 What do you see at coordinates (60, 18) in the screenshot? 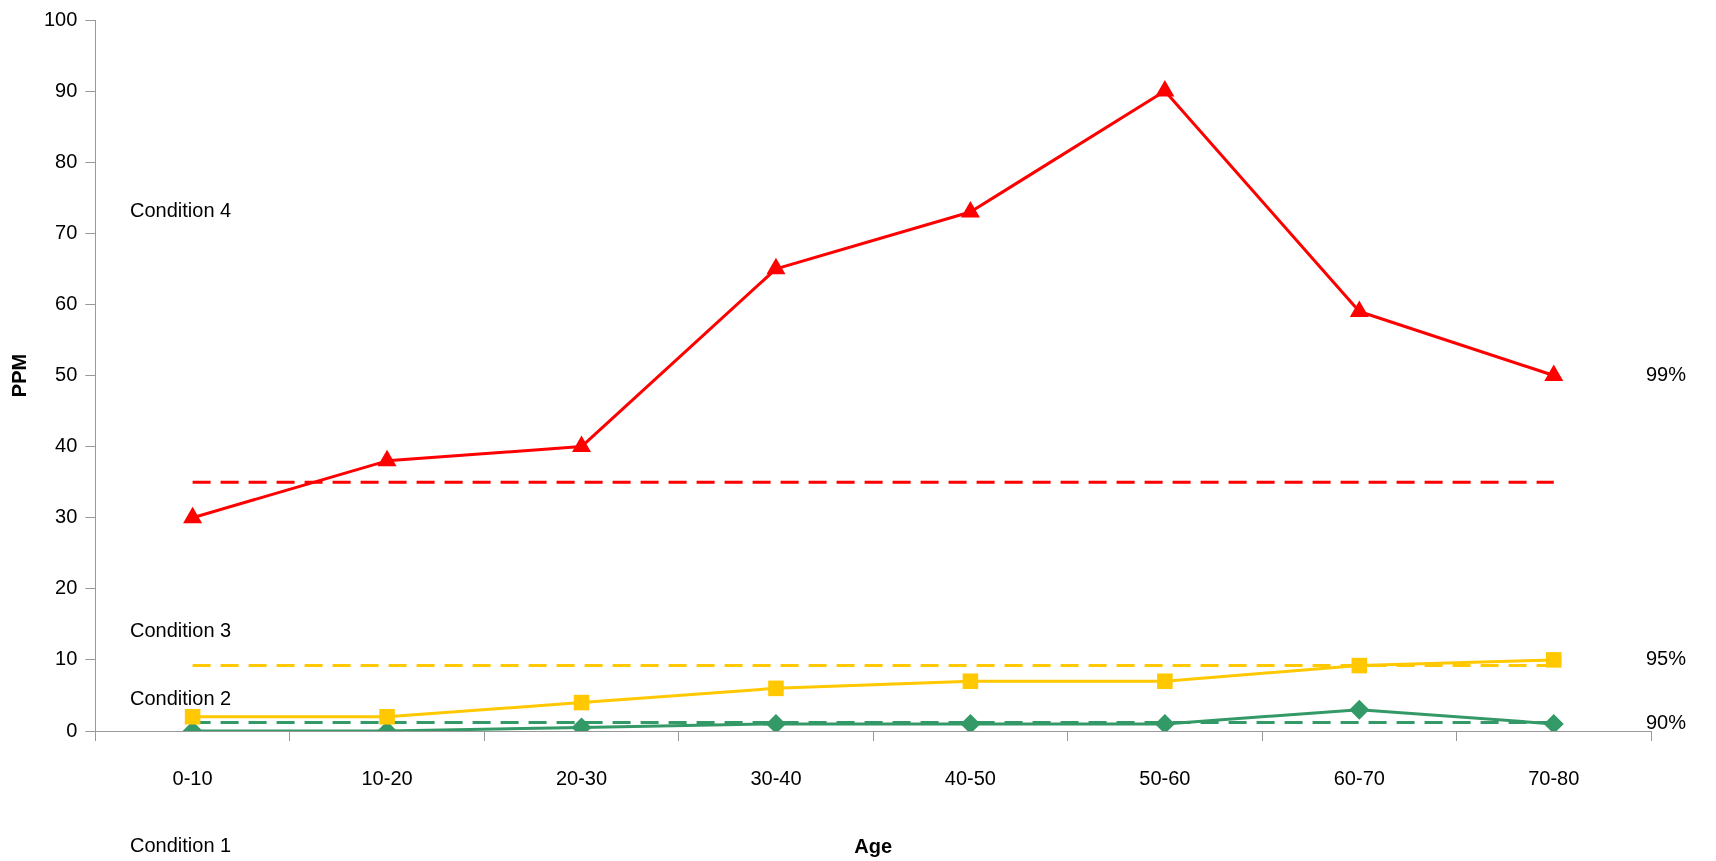
I see `y-tick-label: 100` at bounding box center [60, 18].